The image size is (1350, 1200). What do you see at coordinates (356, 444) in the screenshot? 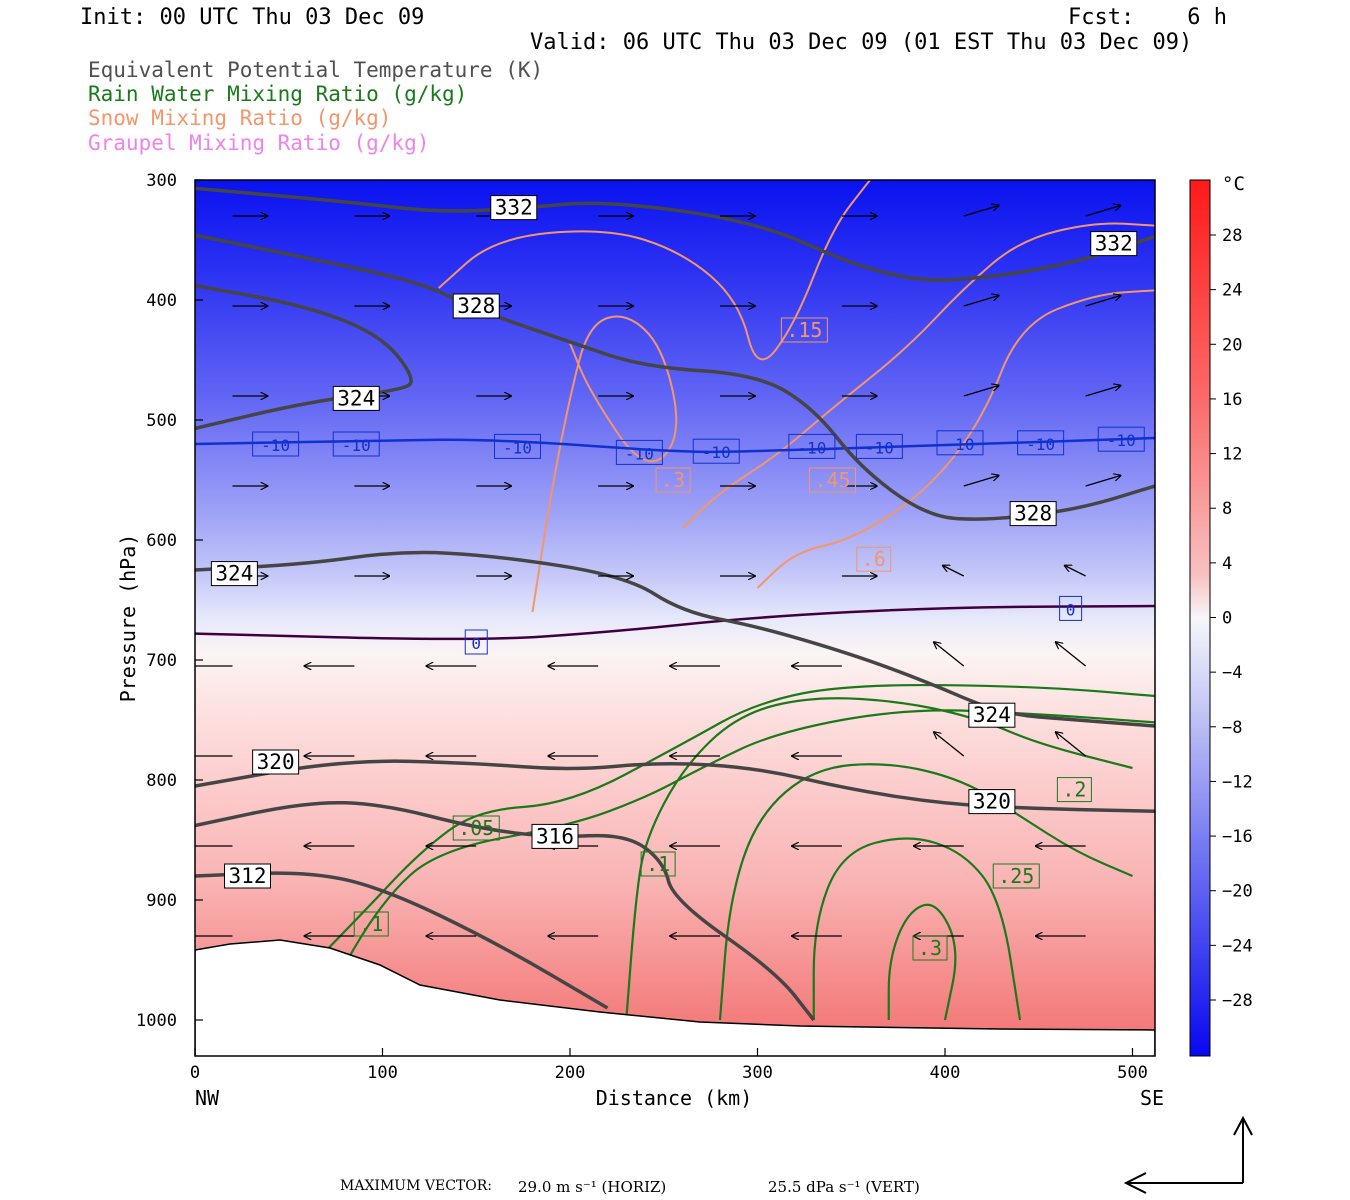
I see `isotherm-label-0-1: -10` at bounding box center [356, 444].